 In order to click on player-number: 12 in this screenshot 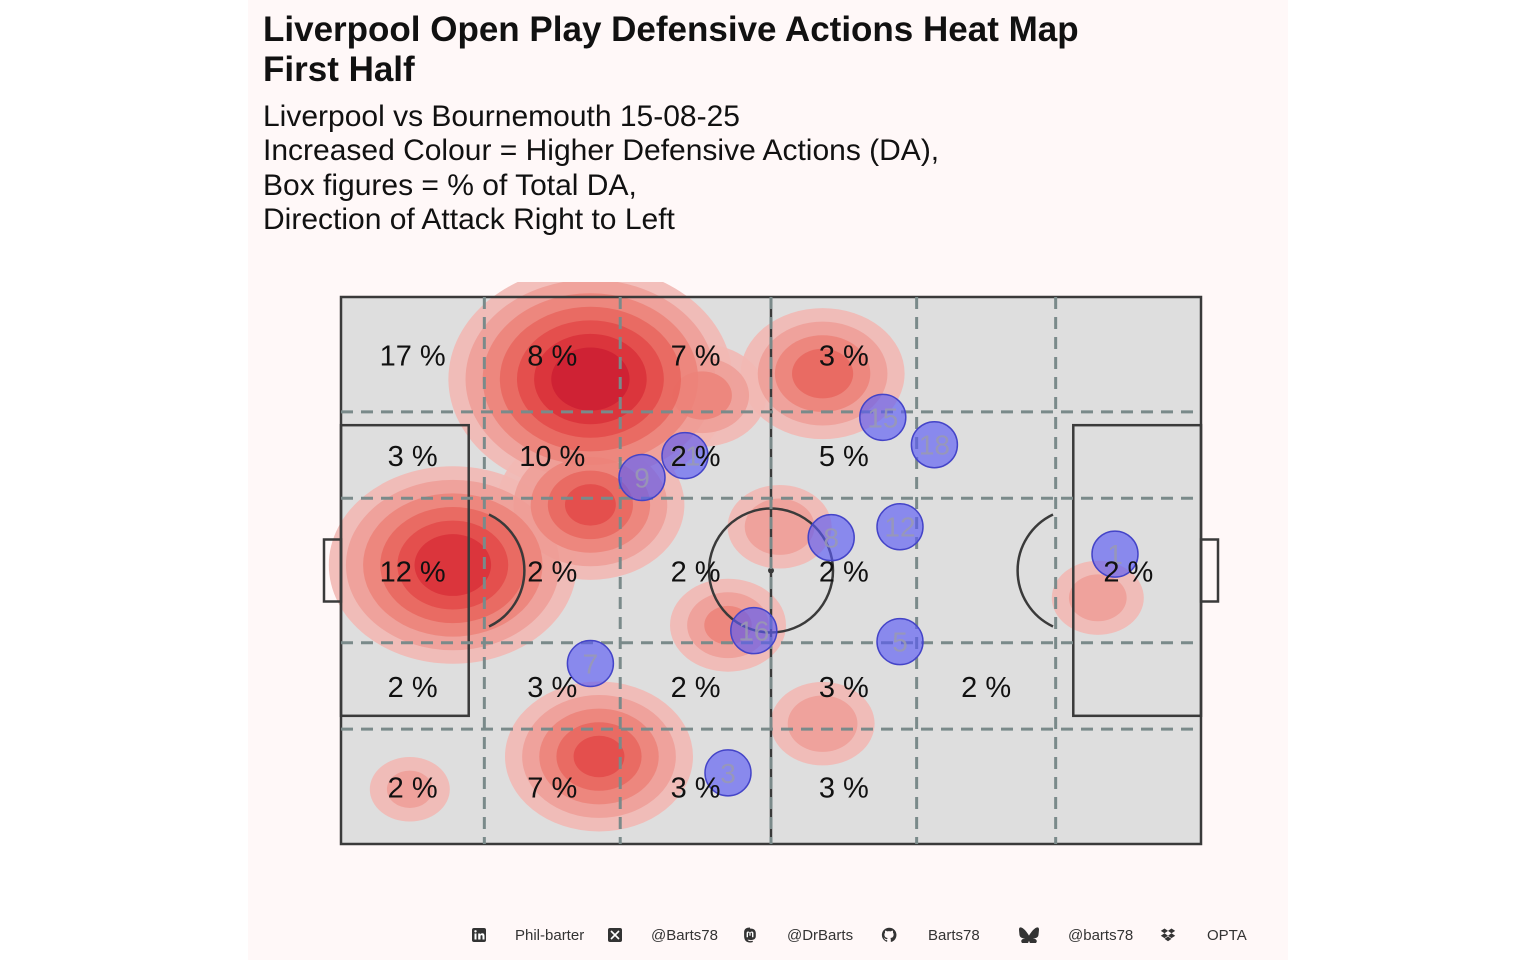, I will do `click(899, 527)`.